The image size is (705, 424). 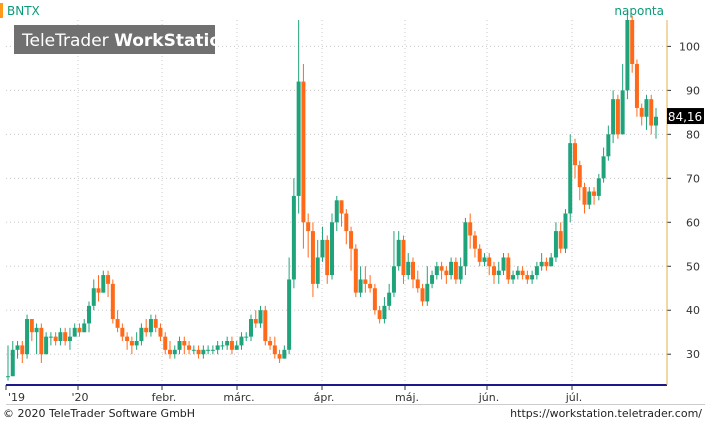 I want to click on y-tick-label: 50, so click(x=693, y=266).